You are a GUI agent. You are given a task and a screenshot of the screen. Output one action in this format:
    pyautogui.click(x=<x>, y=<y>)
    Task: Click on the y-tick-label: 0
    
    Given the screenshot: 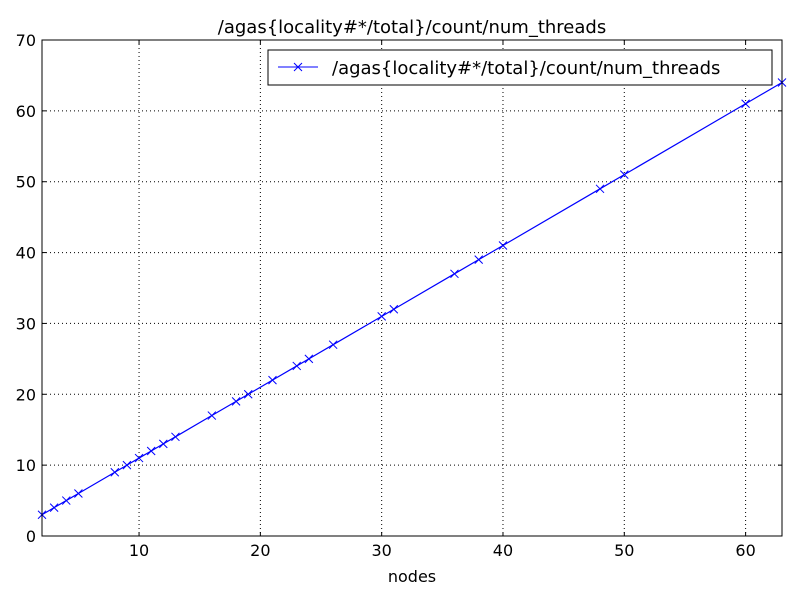 What is the action you would take?
    pyautogui.click(x=31, y=536)
    